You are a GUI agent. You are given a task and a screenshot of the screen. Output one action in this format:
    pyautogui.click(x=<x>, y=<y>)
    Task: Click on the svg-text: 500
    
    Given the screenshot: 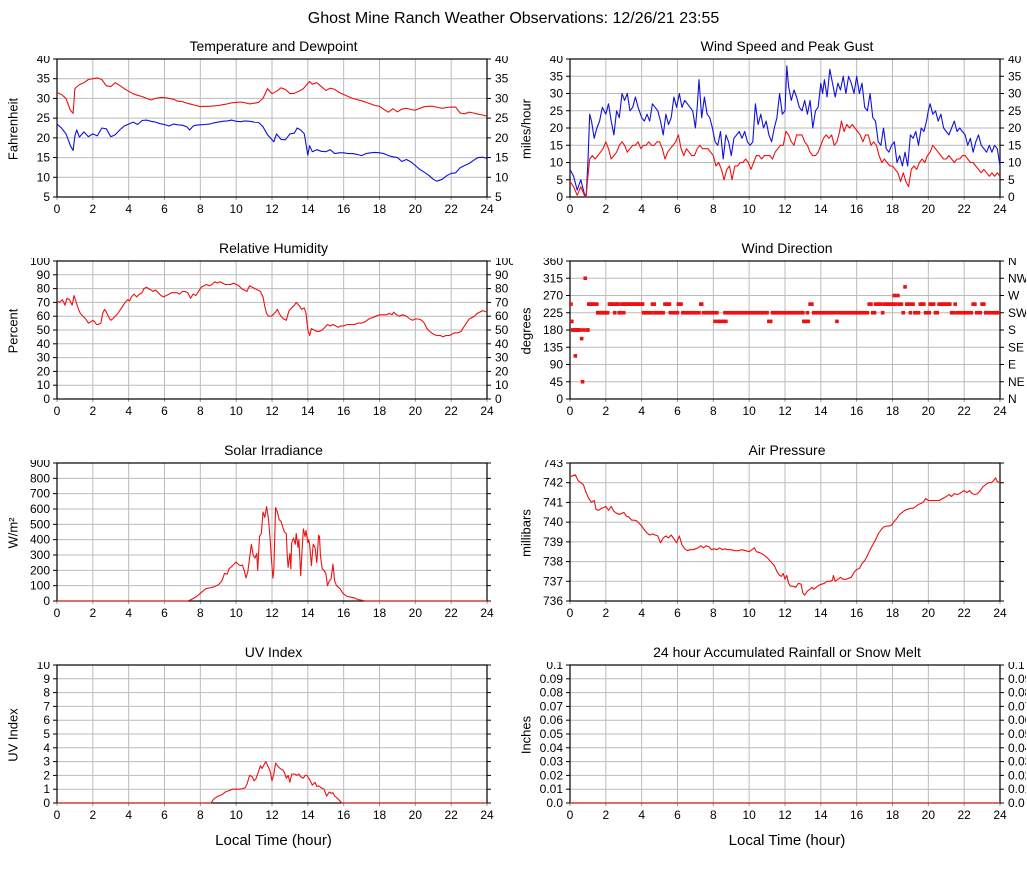 What is the action you would take?
    pyautogui.click(x=40, y=524)
    